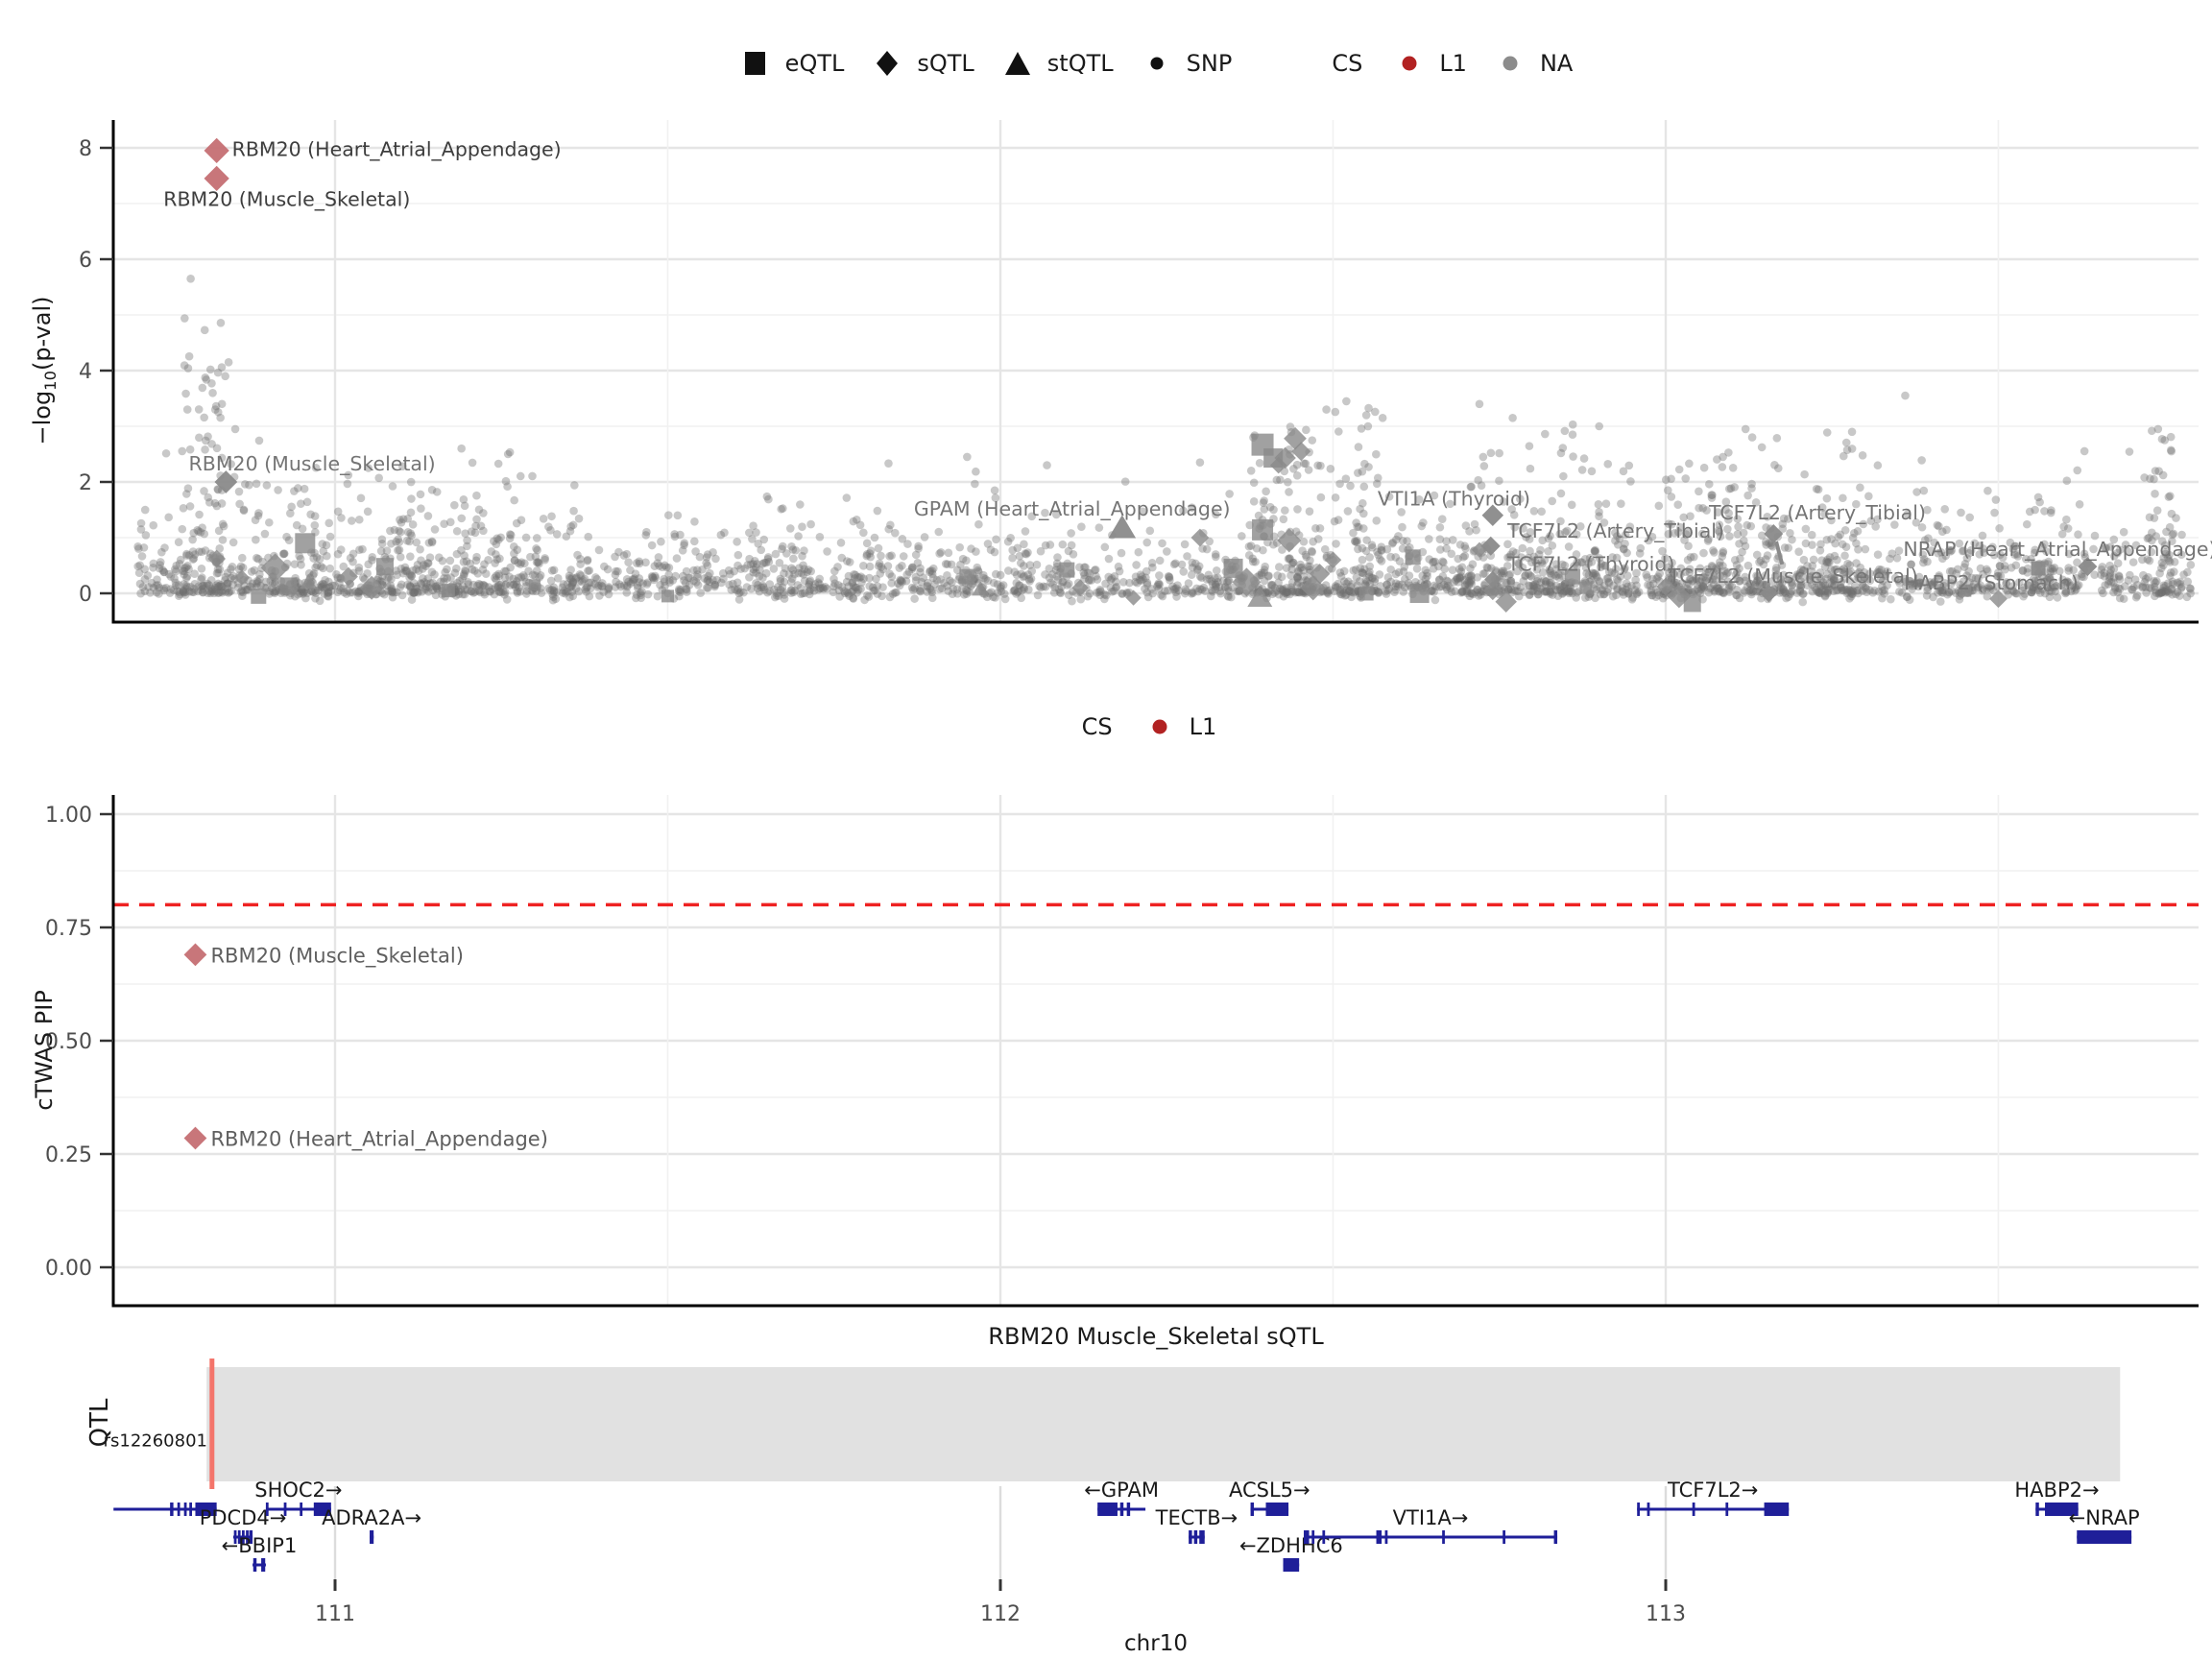  I want to click on pval-ytick-label: 4, so click(86, 372).